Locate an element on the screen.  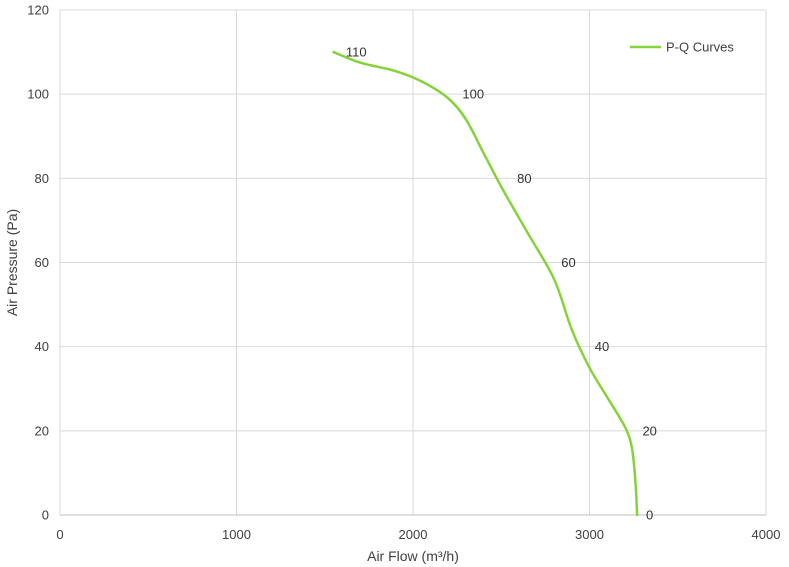
point-label: 60 is located at coordinates (568, 262).